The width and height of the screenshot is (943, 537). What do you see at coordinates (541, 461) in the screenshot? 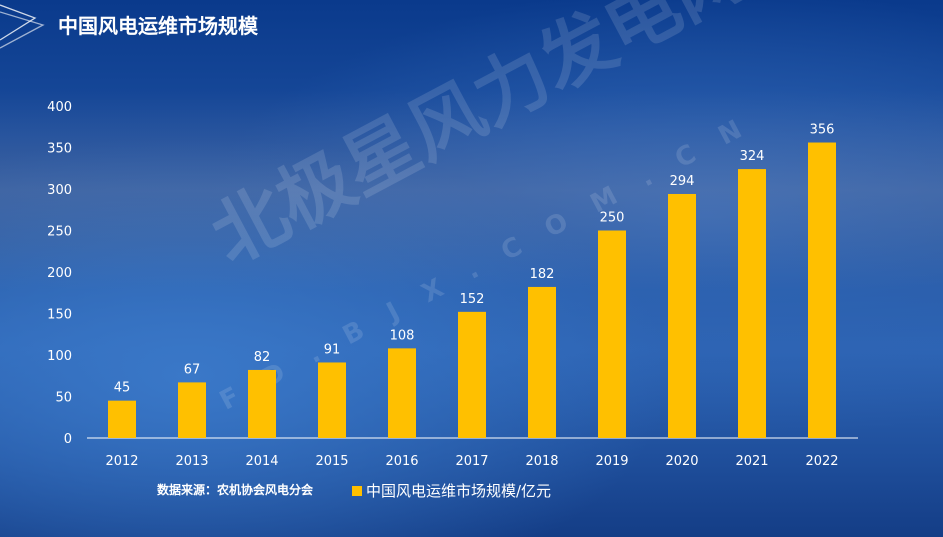
I see `x-tick-label: 2018` at bounding box center [541, 461].